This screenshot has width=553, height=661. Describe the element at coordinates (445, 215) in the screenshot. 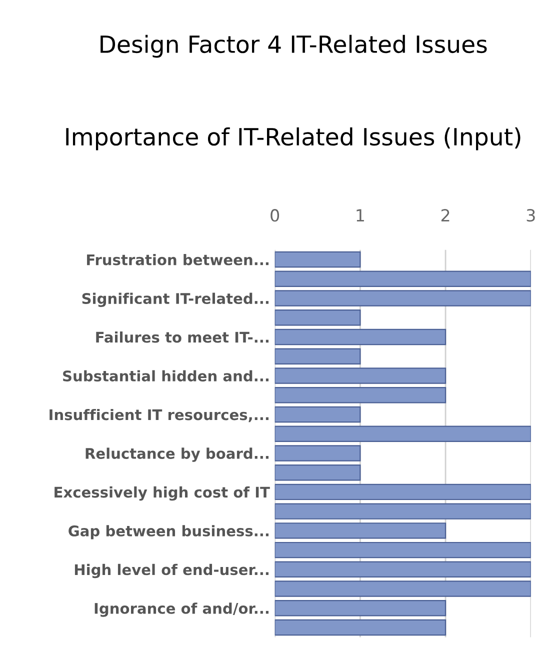

I see `x-tick-label: 2` at that location.